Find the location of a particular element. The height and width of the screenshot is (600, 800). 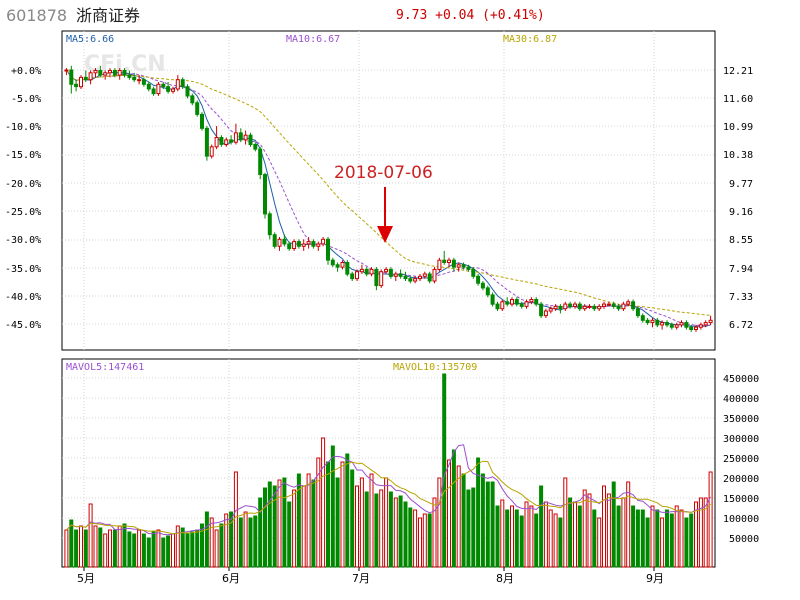

right-tick: 9.77 is located at coordinates (741, 184).